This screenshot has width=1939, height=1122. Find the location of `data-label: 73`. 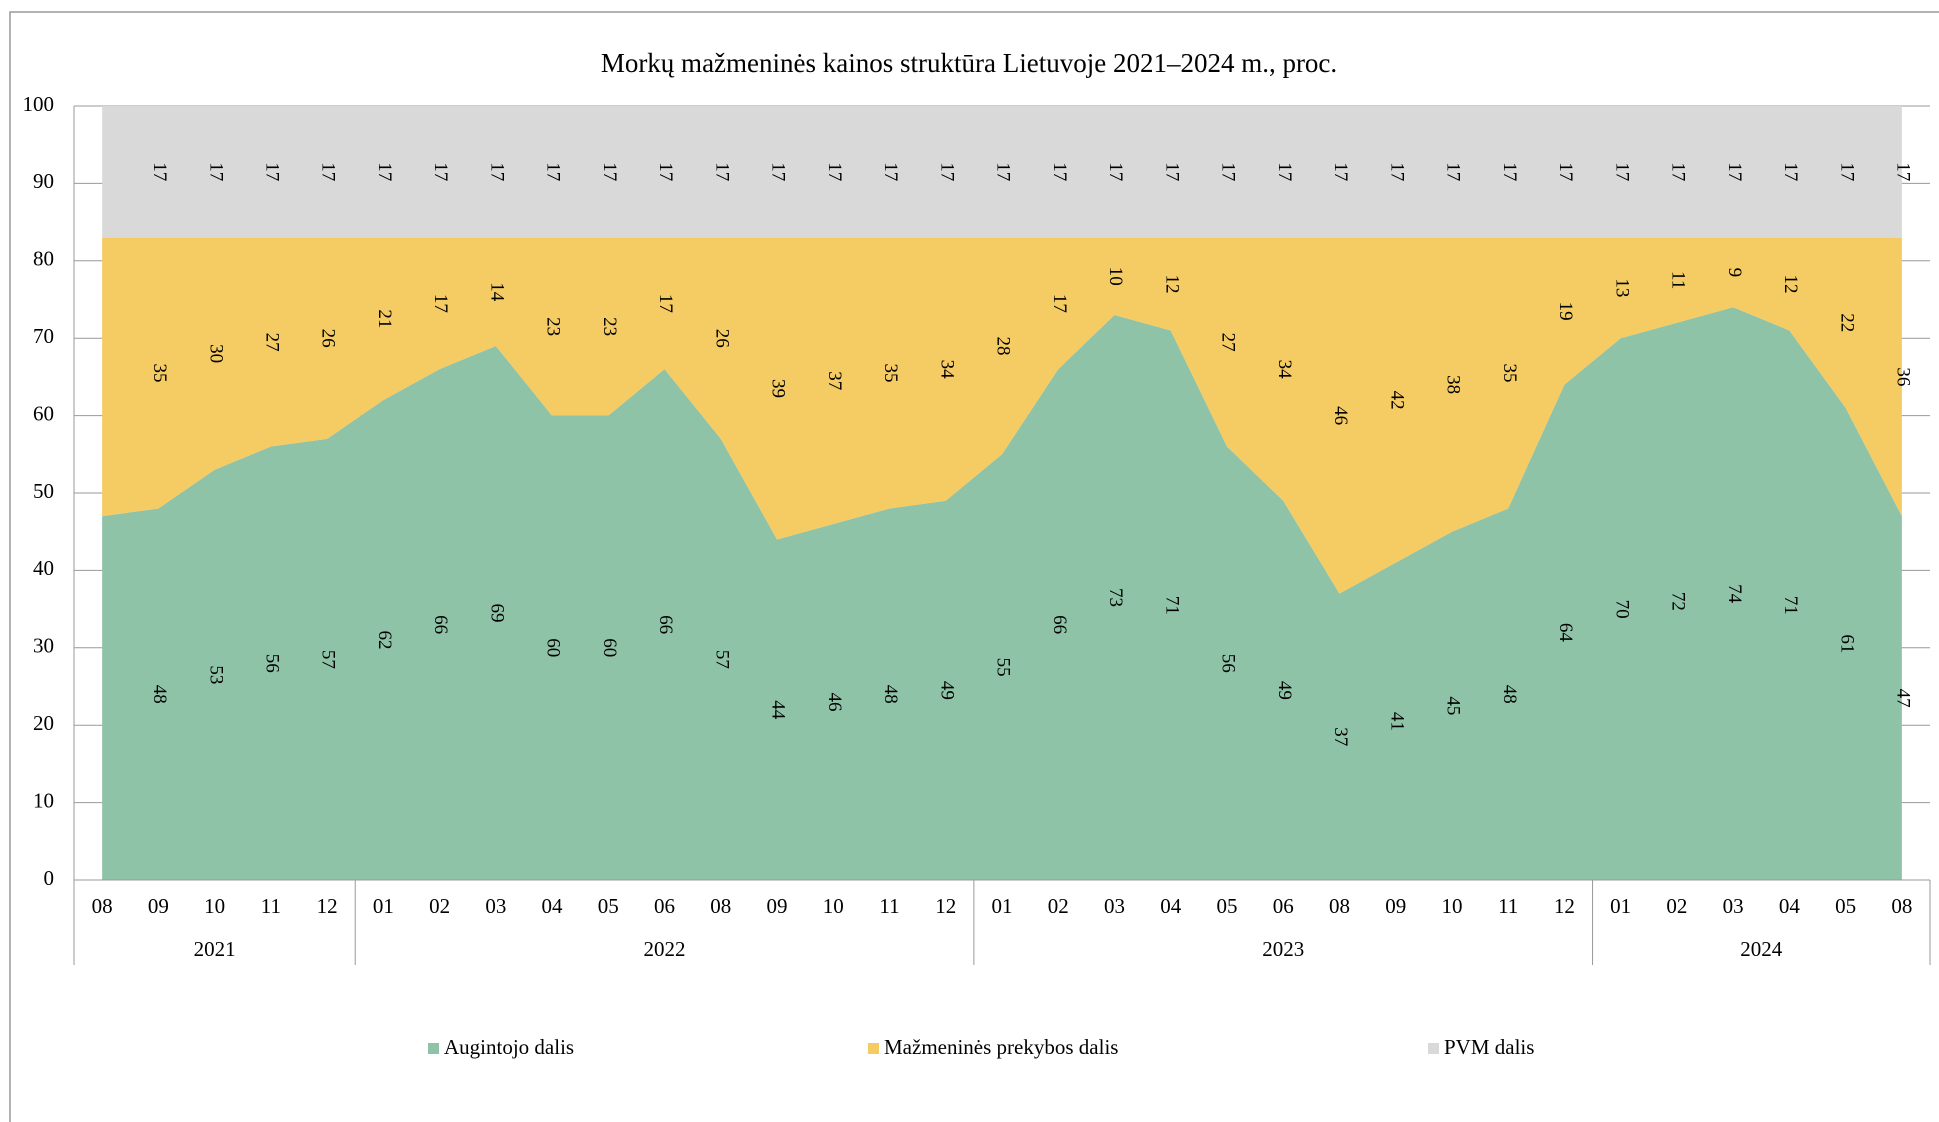

data-label: 73 is located at coordinates (1115, 597).